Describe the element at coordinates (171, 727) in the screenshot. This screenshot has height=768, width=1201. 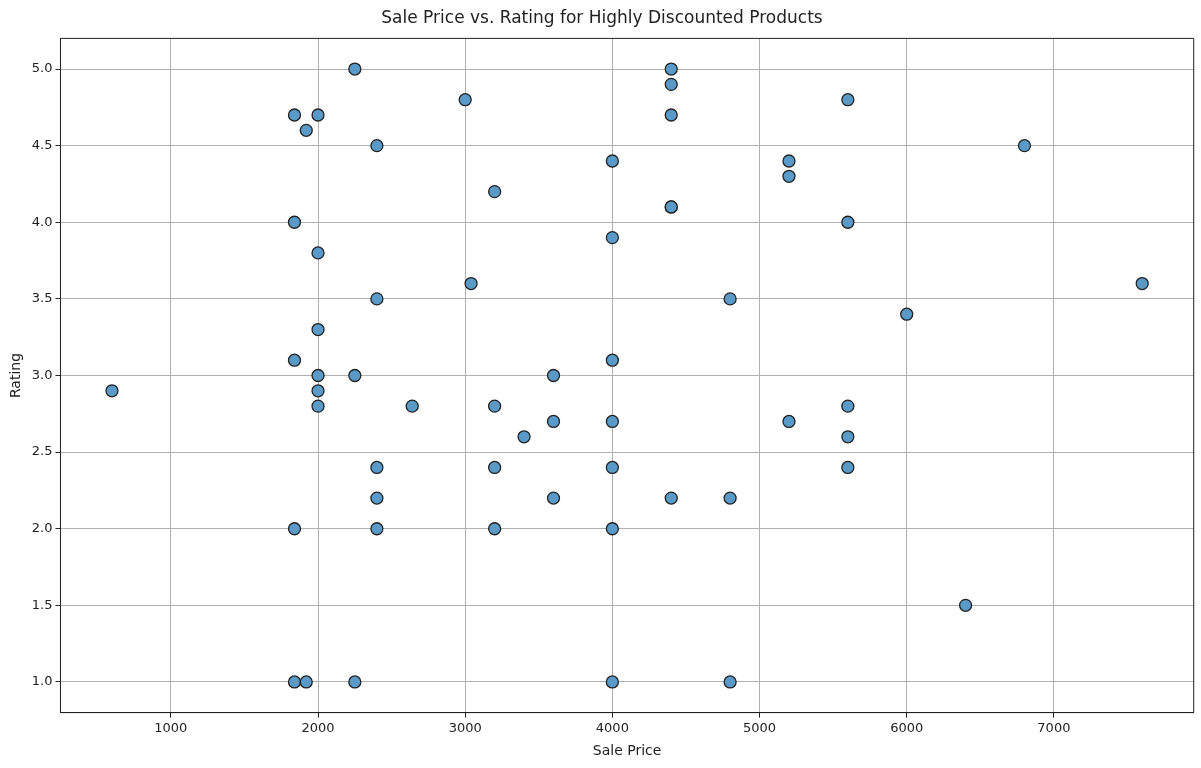
I see `x-tick-label: 1000` at that location.